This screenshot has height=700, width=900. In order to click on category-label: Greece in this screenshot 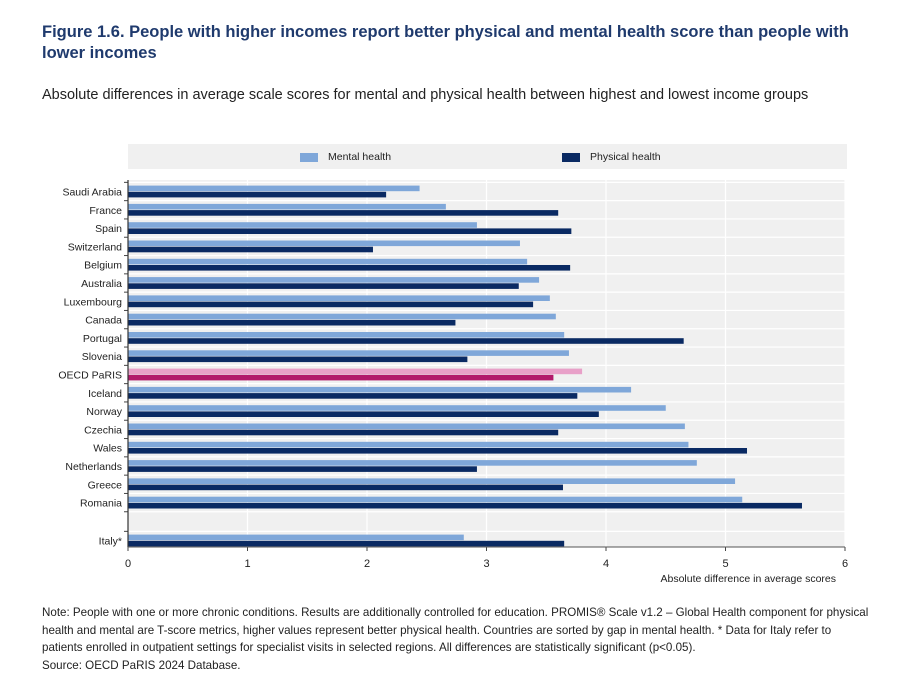, I will do `click(105, 485)`.